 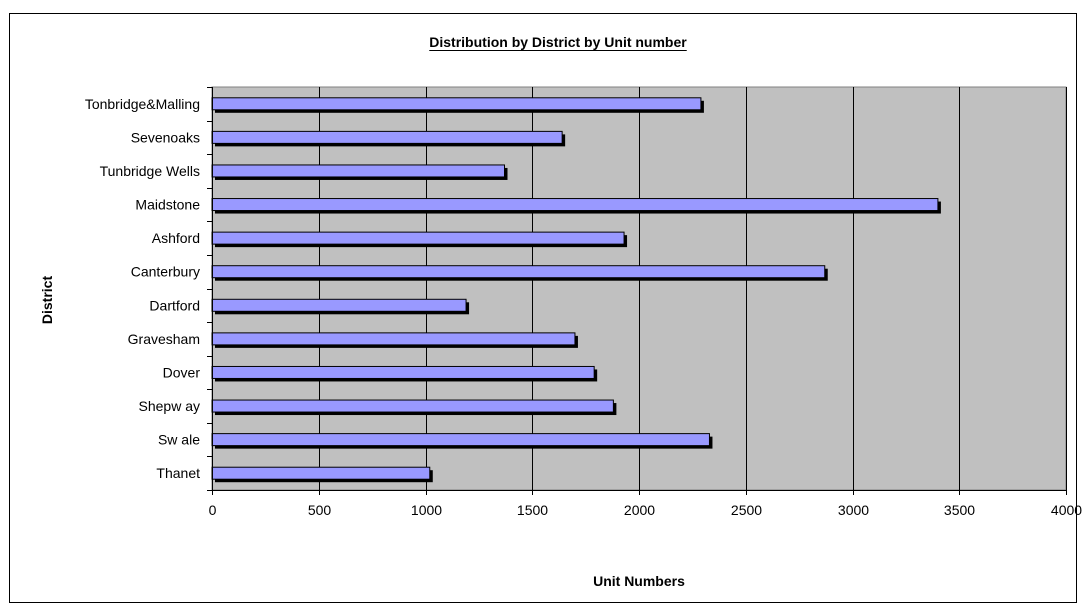 What do you see at coordinates (639, 510) in the screenshot?
I see `x-tick-label: 2000` at bounding box center [639, 510].